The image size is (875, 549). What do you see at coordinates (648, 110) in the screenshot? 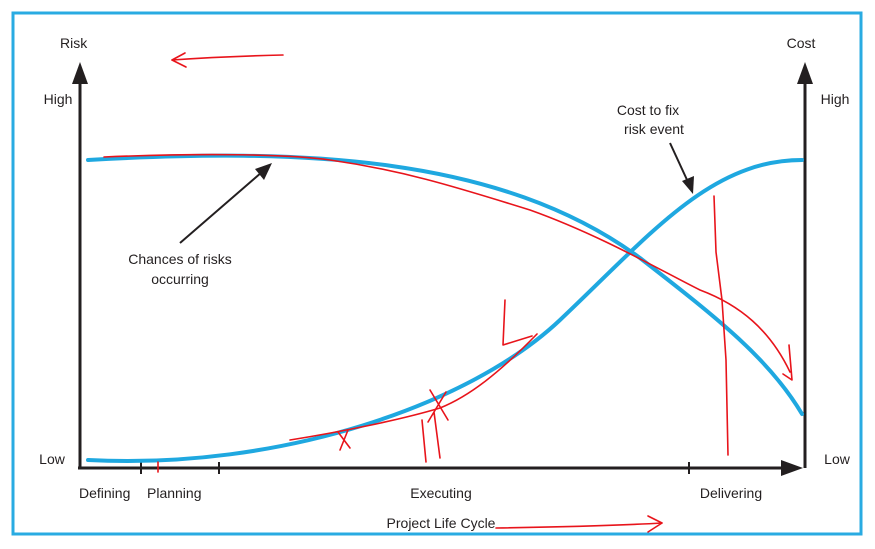
I see `cost-annotation-line1: Cost to fix` at bounding box center [648, 110].